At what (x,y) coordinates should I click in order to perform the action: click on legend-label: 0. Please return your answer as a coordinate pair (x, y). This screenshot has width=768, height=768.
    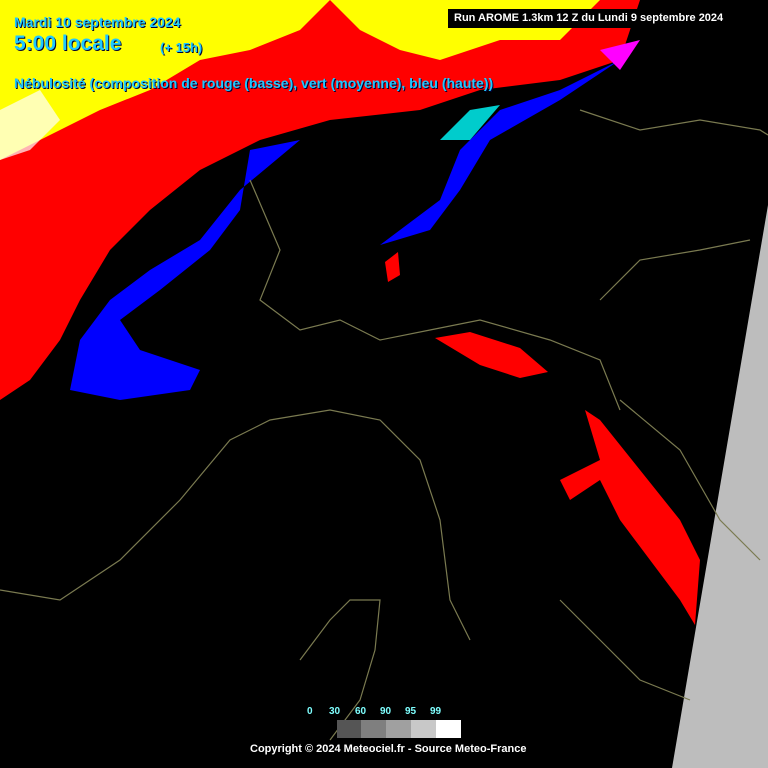
    Looking at the image, I should click on (310, 711).